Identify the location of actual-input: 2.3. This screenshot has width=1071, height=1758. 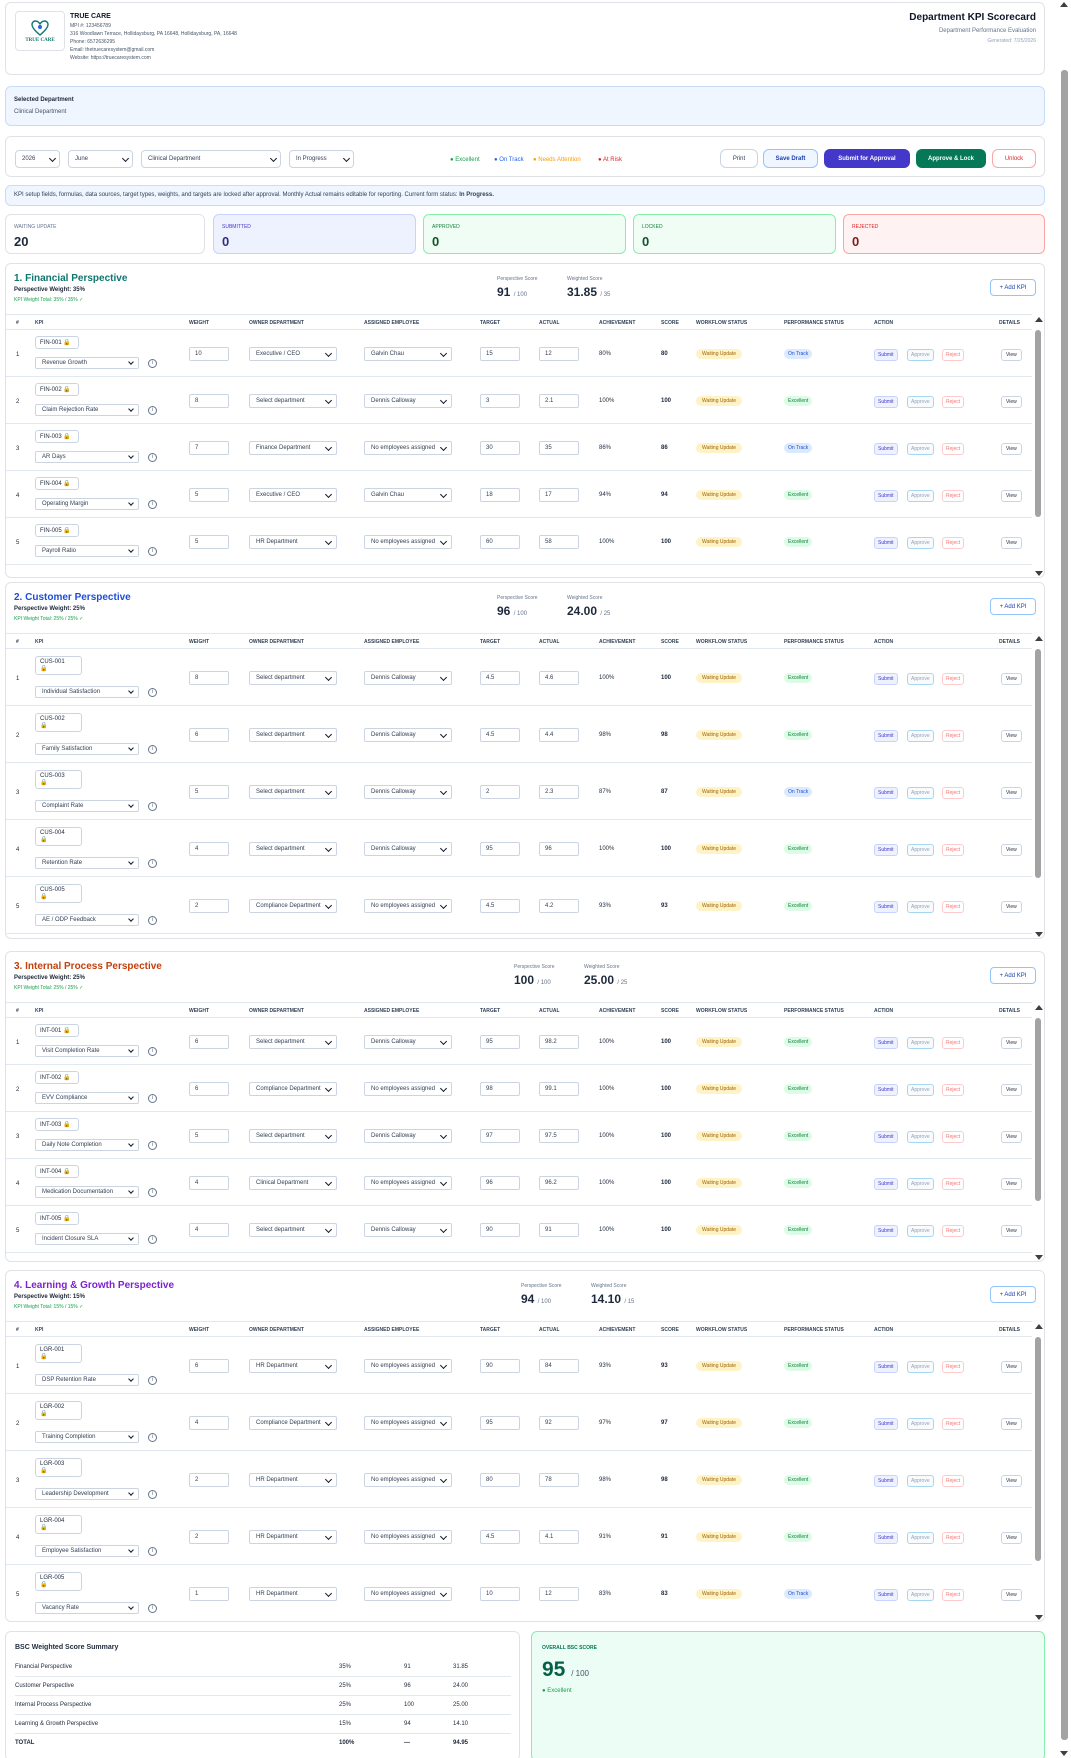
(559, 792).